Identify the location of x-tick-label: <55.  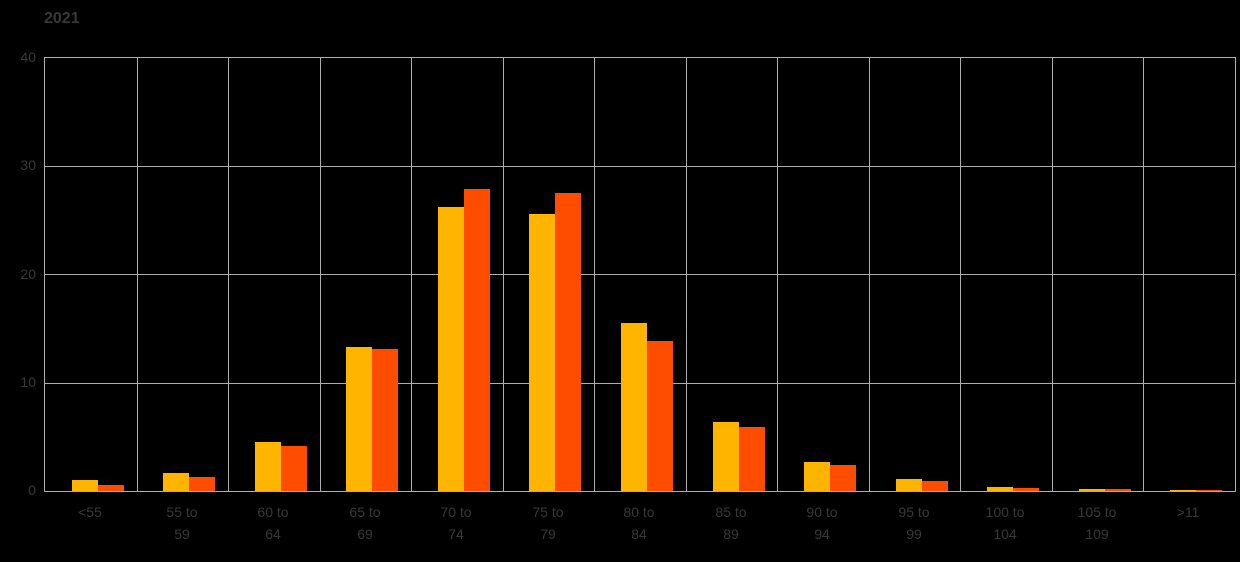
(90, 512).